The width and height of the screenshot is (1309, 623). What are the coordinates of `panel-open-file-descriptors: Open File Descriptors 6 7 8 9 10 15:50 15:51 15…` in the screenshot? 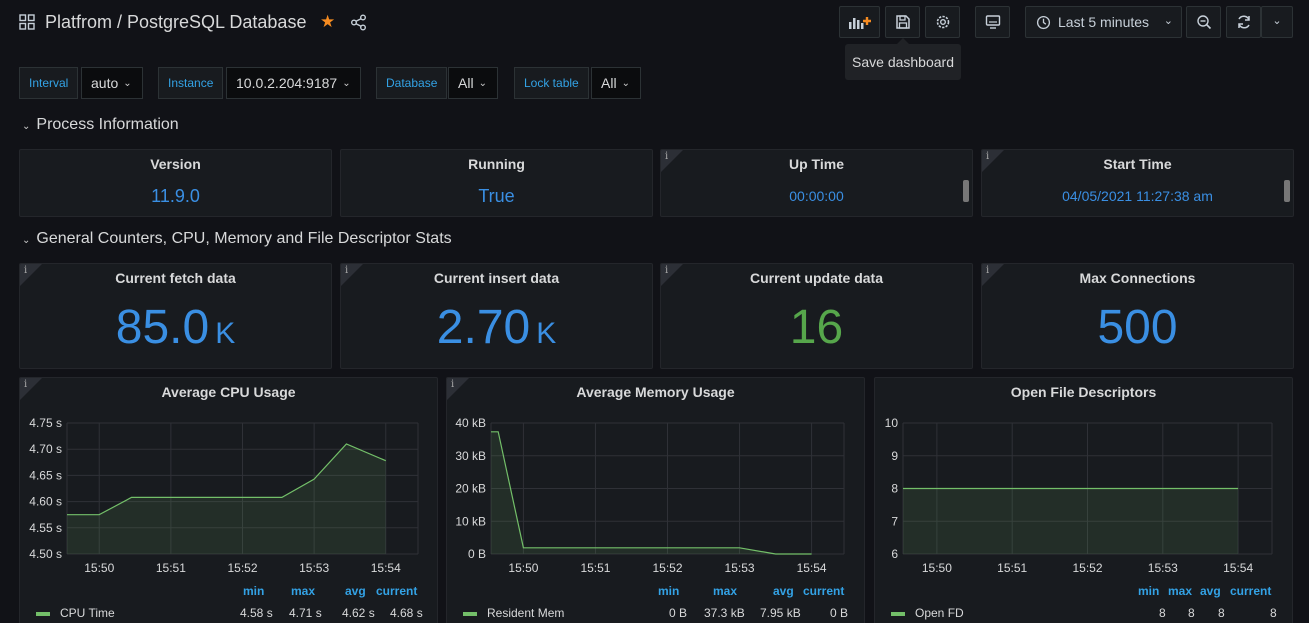 It's located at (1083, 500).